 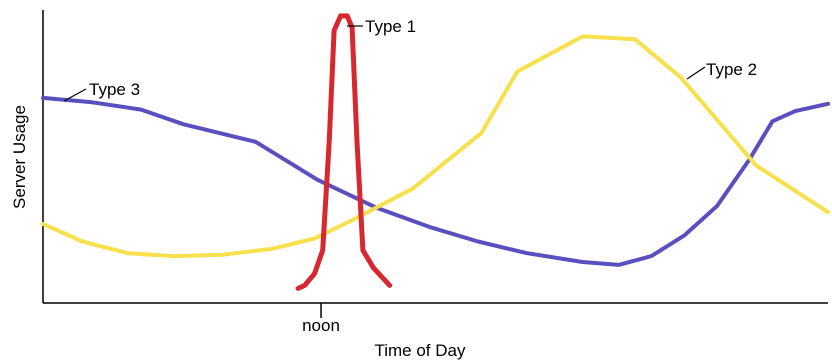 What do you see at coordinates (19, 157) in the screenshot?
I see `y-axis-label: Server Usage` at bounding box center [19, 157].